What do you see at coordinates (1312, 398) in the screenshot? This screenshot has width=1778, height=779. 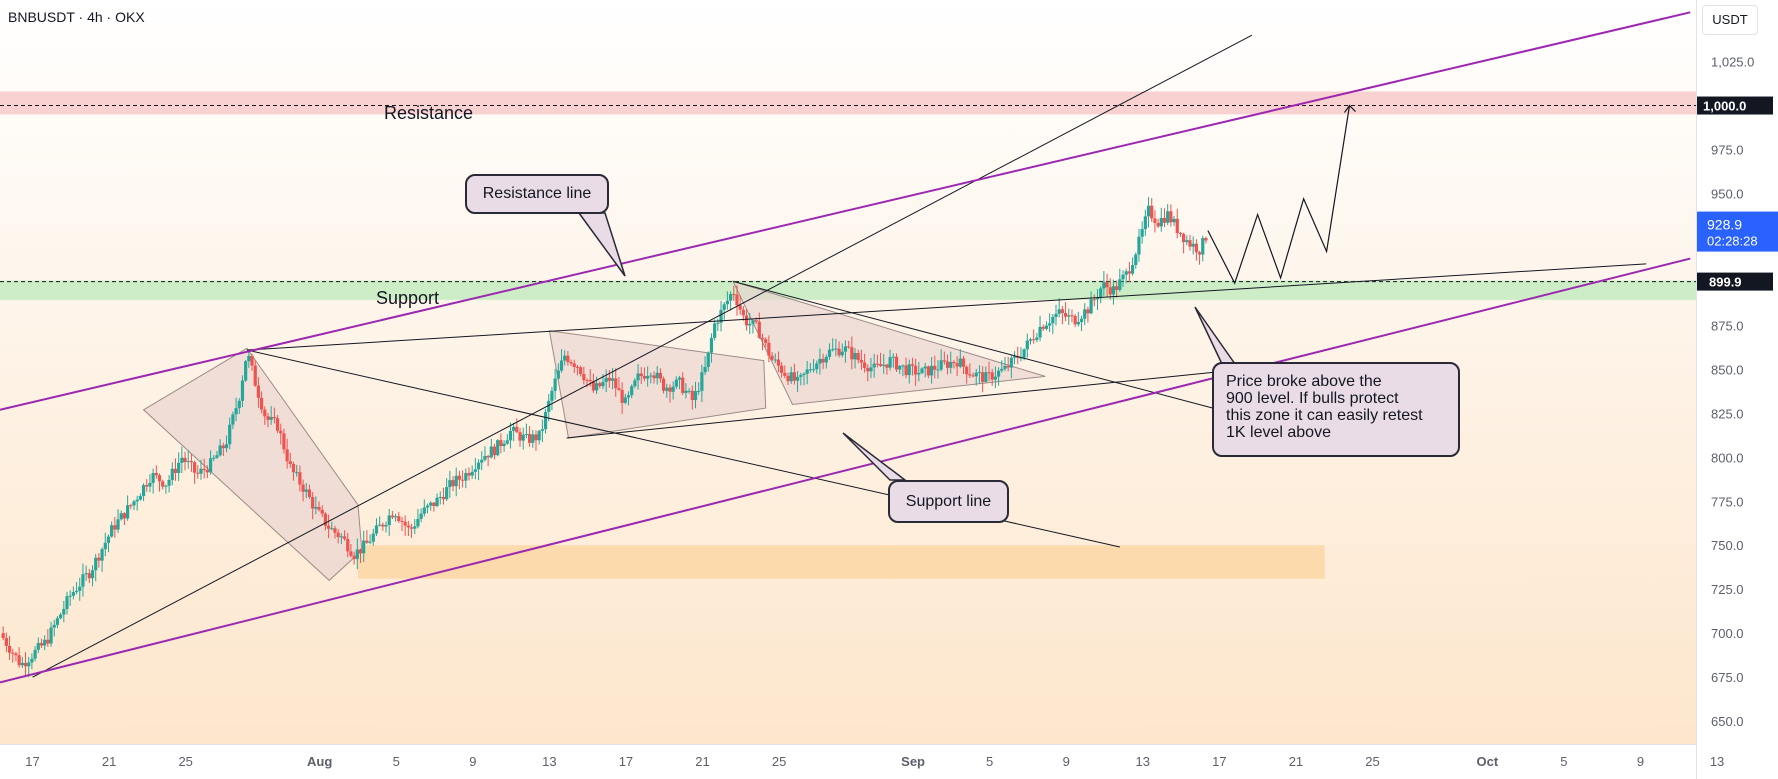 I see `analysis-note-line: 900 level. If bulls protect` at bounding box center [1312, 398].